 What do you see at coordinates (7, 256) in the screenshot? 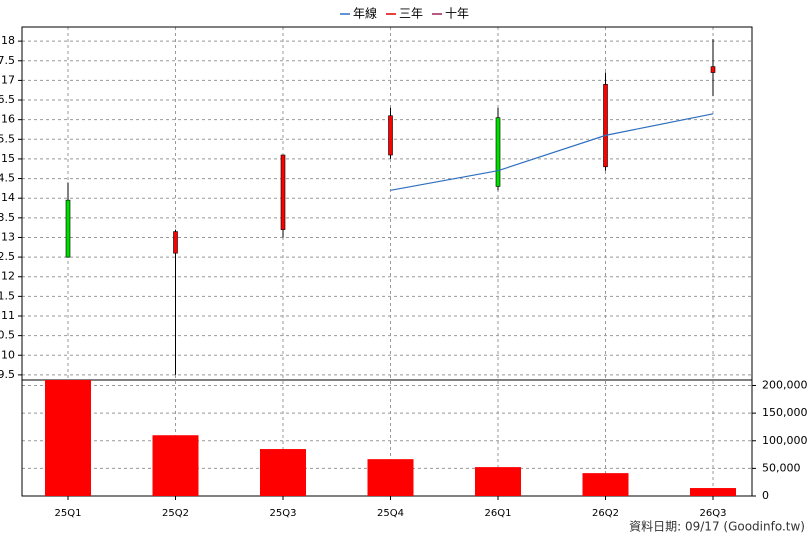
I see `y-tick-label: 2.5` at bounding box center [7, 256].